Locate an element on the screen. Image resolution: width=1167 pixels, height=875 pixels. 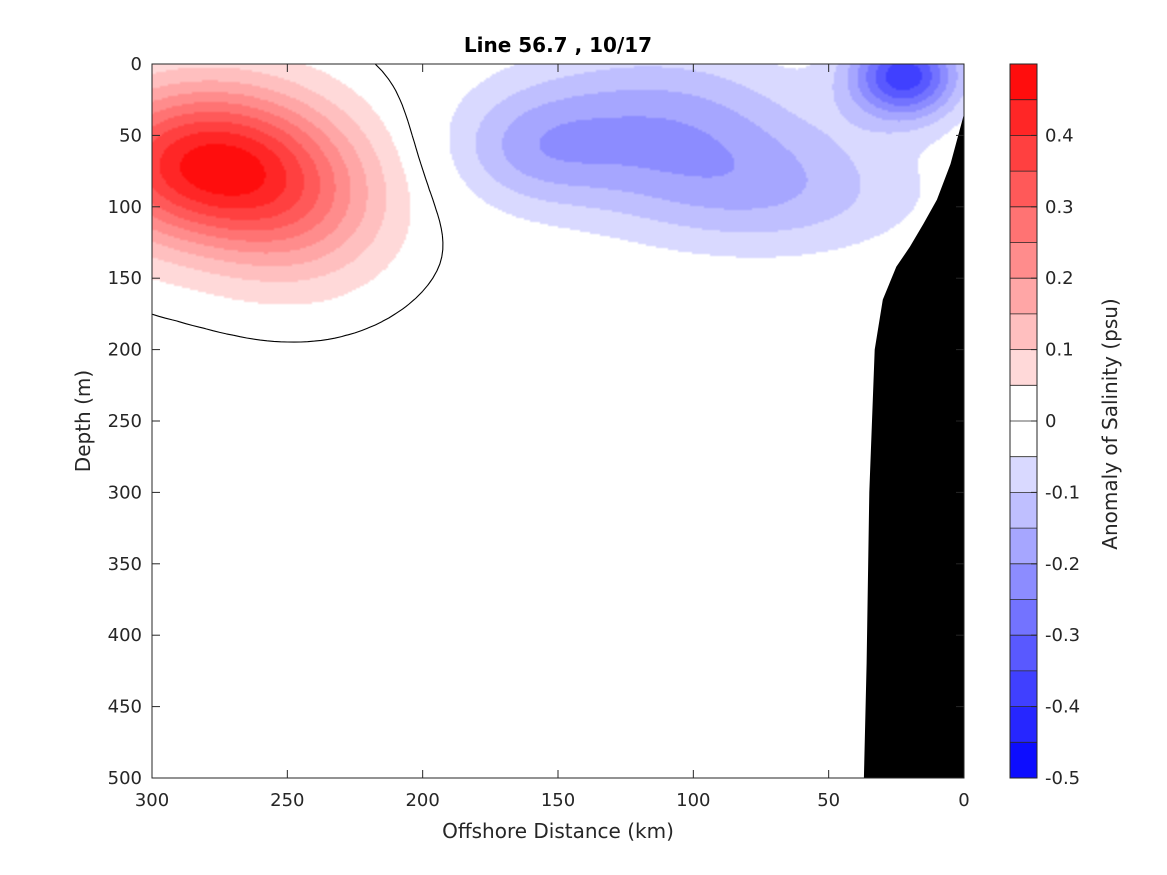
x-tick-label: 250 is located at coordinates (287, 800).